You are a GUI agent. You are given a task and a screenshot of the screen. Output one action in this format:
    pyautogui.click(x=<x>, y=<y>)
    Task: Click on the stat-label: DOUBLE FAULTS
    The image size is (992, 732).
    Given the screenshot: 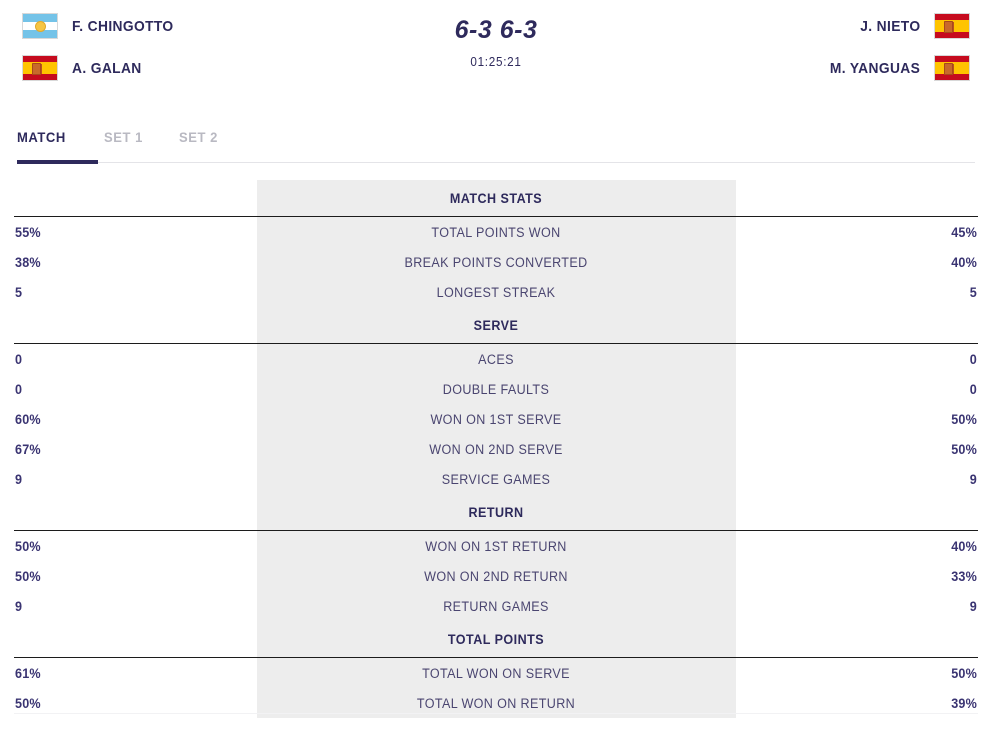 What is the action you would take?
    pyautogui.click(x=496, y=389)
    